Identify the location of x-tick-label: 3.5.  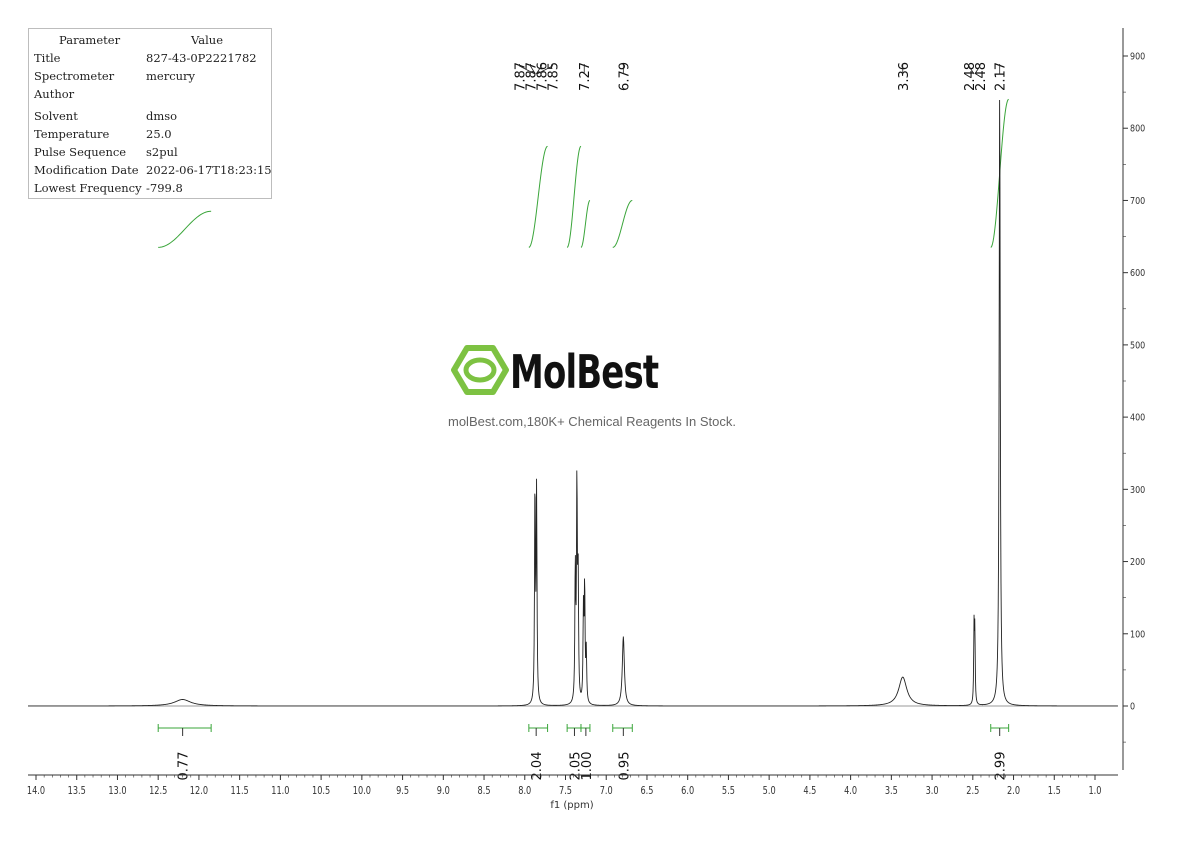
(891, 791).